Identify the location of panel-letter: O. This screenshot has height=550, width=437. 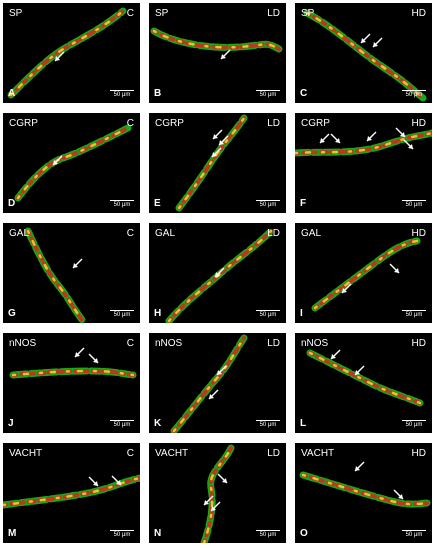
(304, 533).